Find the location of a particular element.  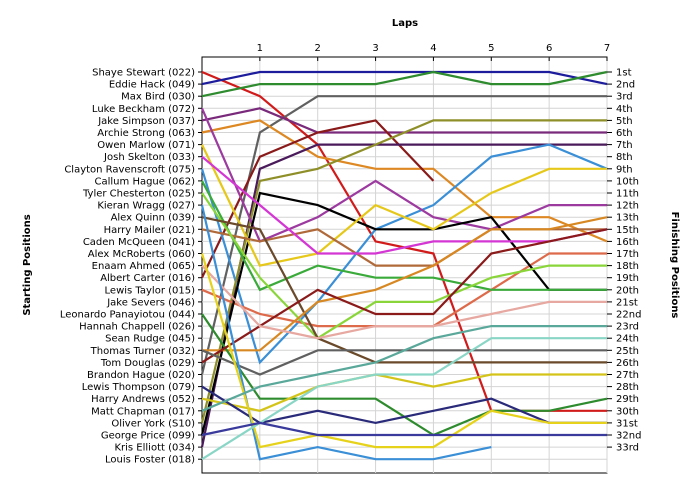

starting-label: Tom Douglas (029) is located at coordinates (147, 363).